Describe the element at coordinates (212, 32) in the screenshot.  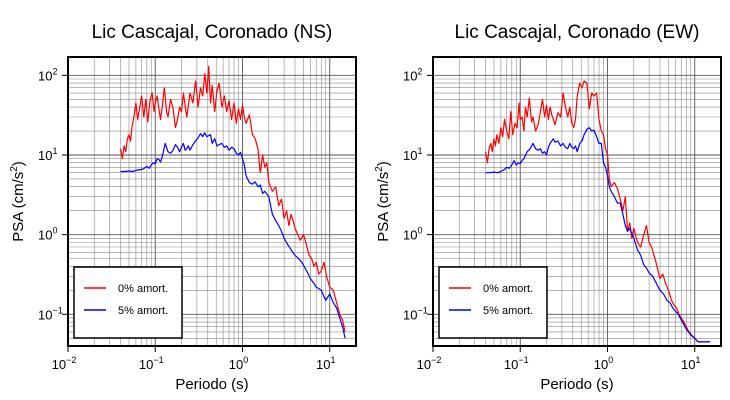
I see `chart-title: Lic Cascajal, Coronado (NS)` at that location.